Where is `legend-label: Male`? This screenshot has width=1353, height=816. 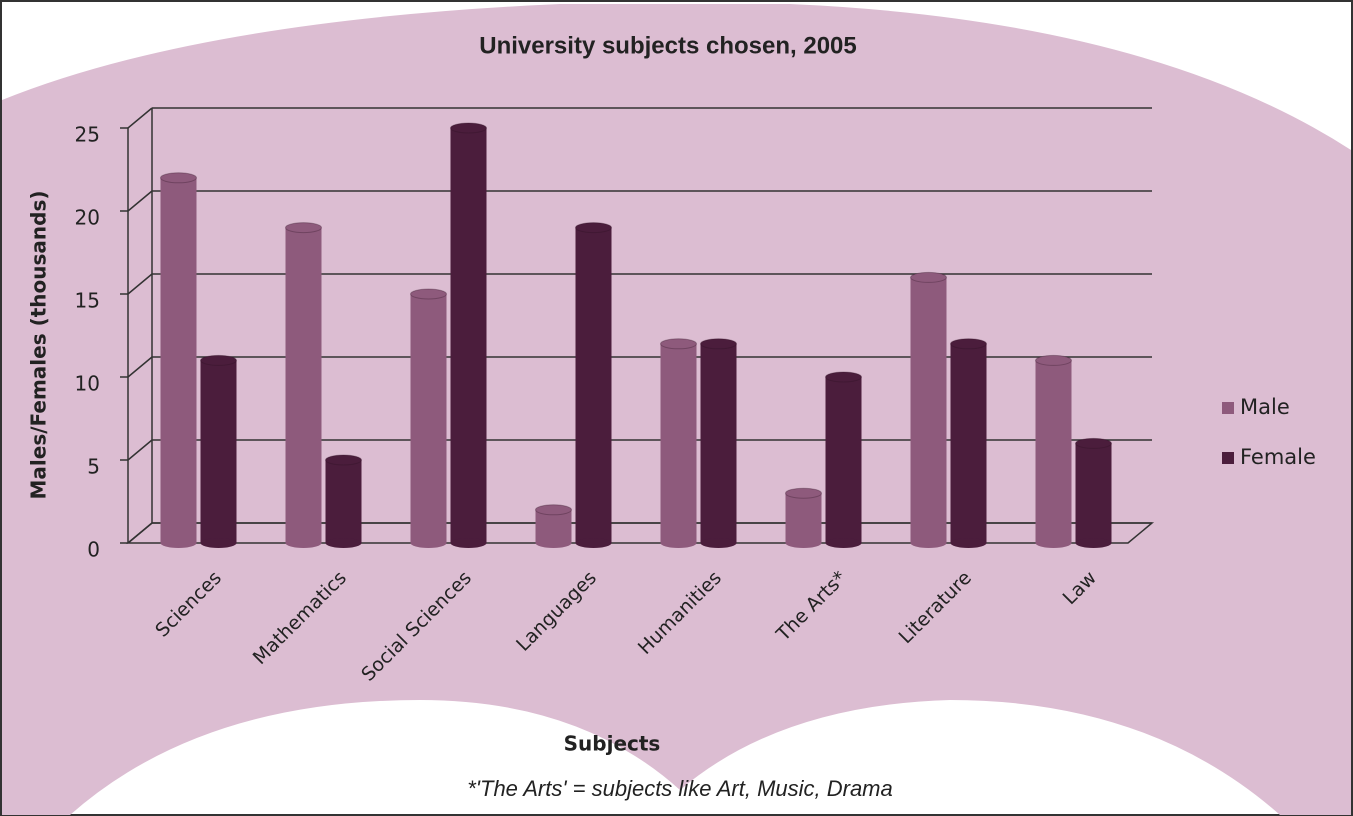
legend-label: Male is located at coordinates (1265, 407).